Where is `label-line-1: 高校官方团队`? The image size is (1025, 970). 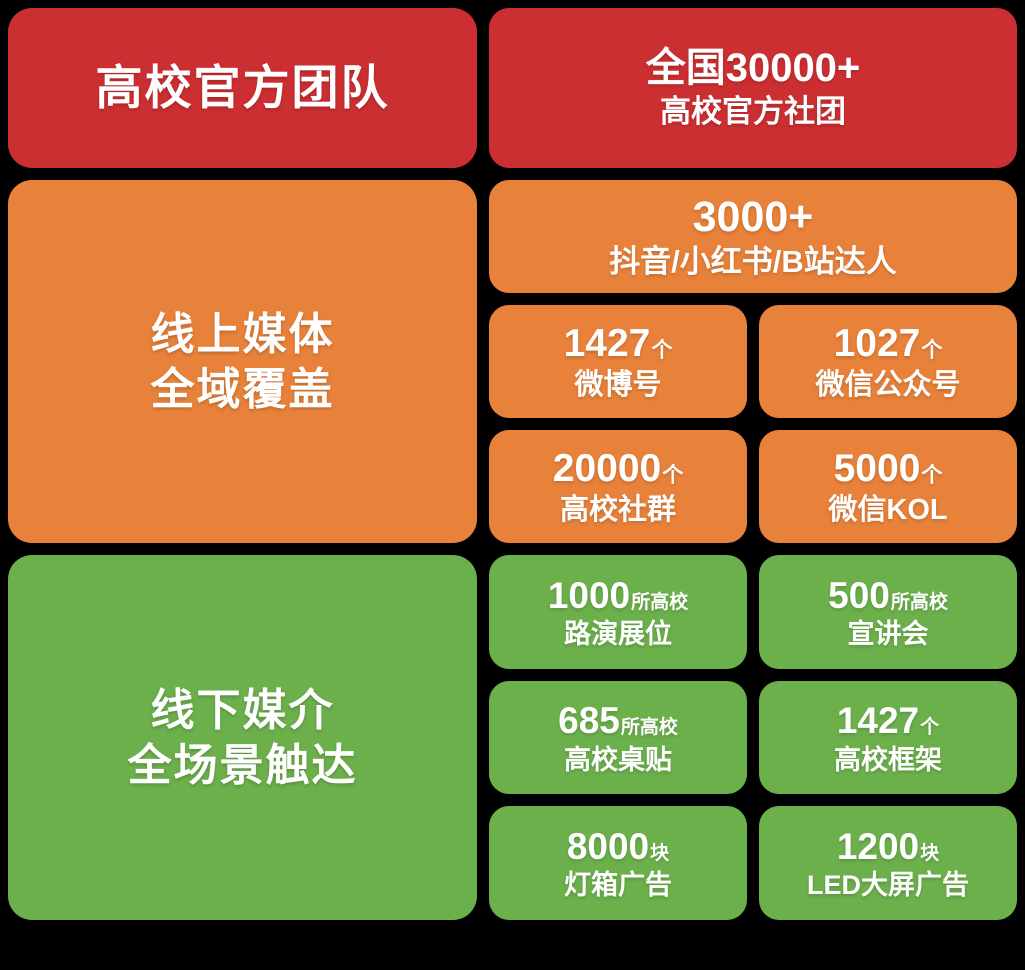 label-line-1: 高校官方团队 is located at coordinates (242, 87).